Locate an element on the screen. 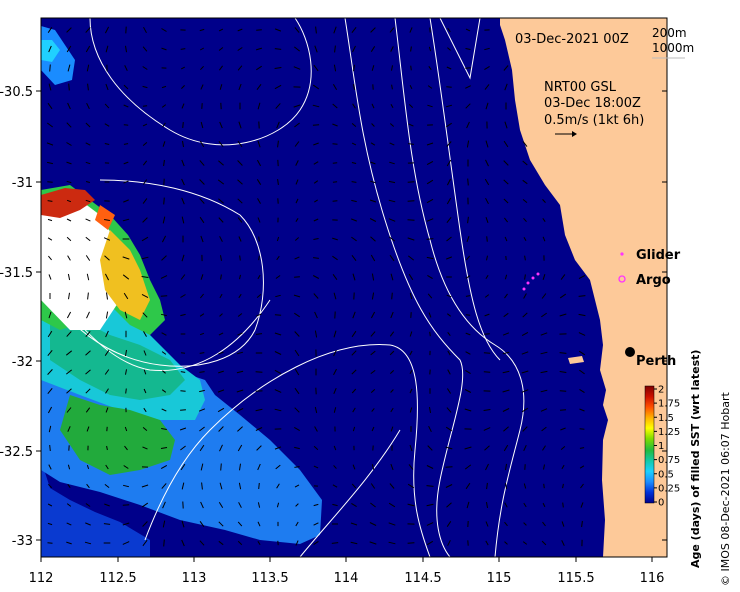 The width and height of the screenshot is (740, 592). perth-marker is located at coordinates (630, 352).